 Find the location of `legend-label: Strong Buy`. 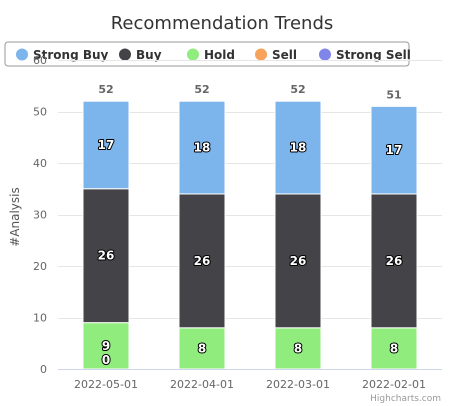

legend-label: Strong Buy is located at coordinates (71, 55).